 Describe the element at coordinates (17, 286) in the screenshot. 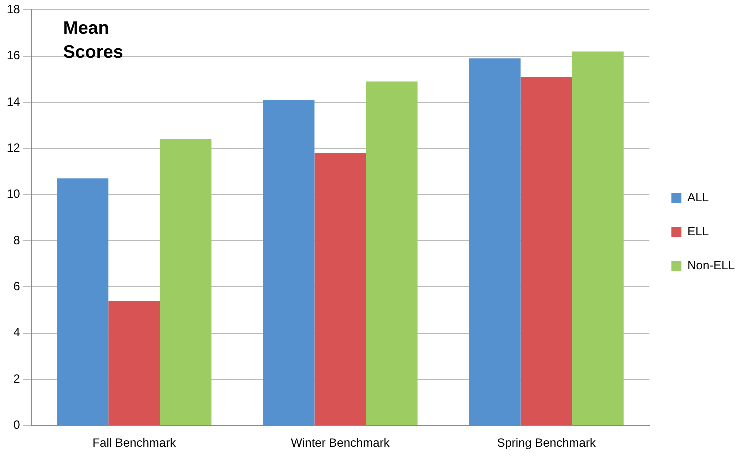

I see `y-tick-label: 6` at that location.